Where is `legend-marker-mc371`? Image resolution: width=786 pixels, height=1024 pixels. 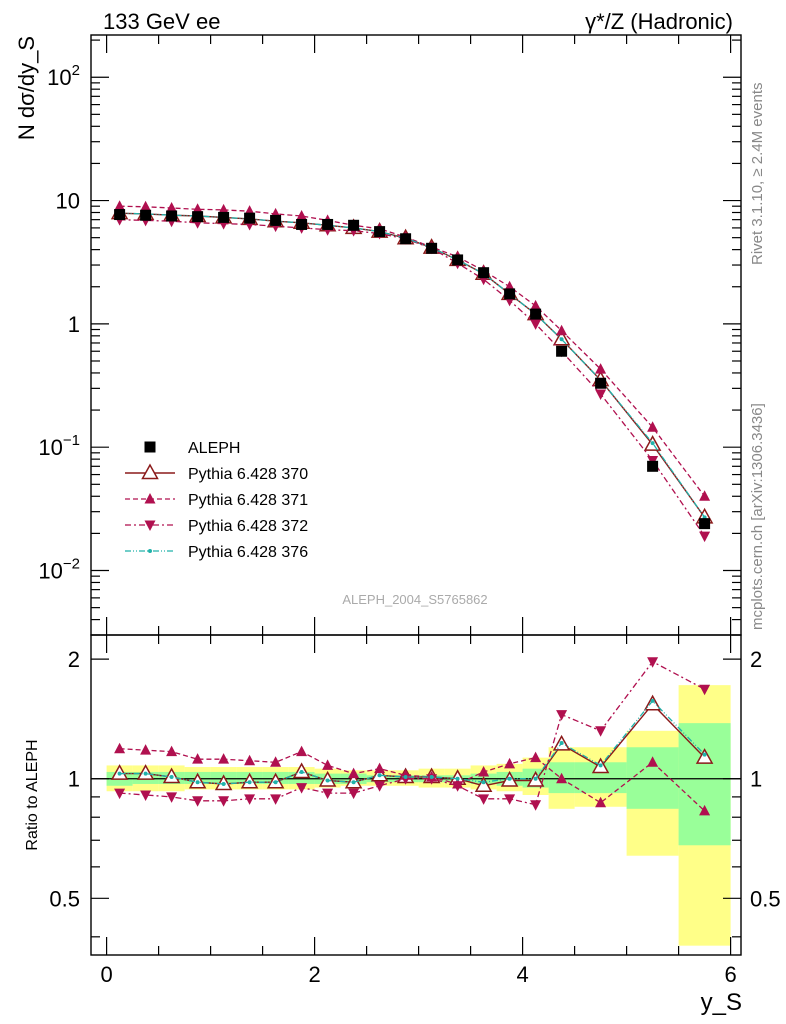
legend-marker-mc371 is located at coordinates (150, 498).